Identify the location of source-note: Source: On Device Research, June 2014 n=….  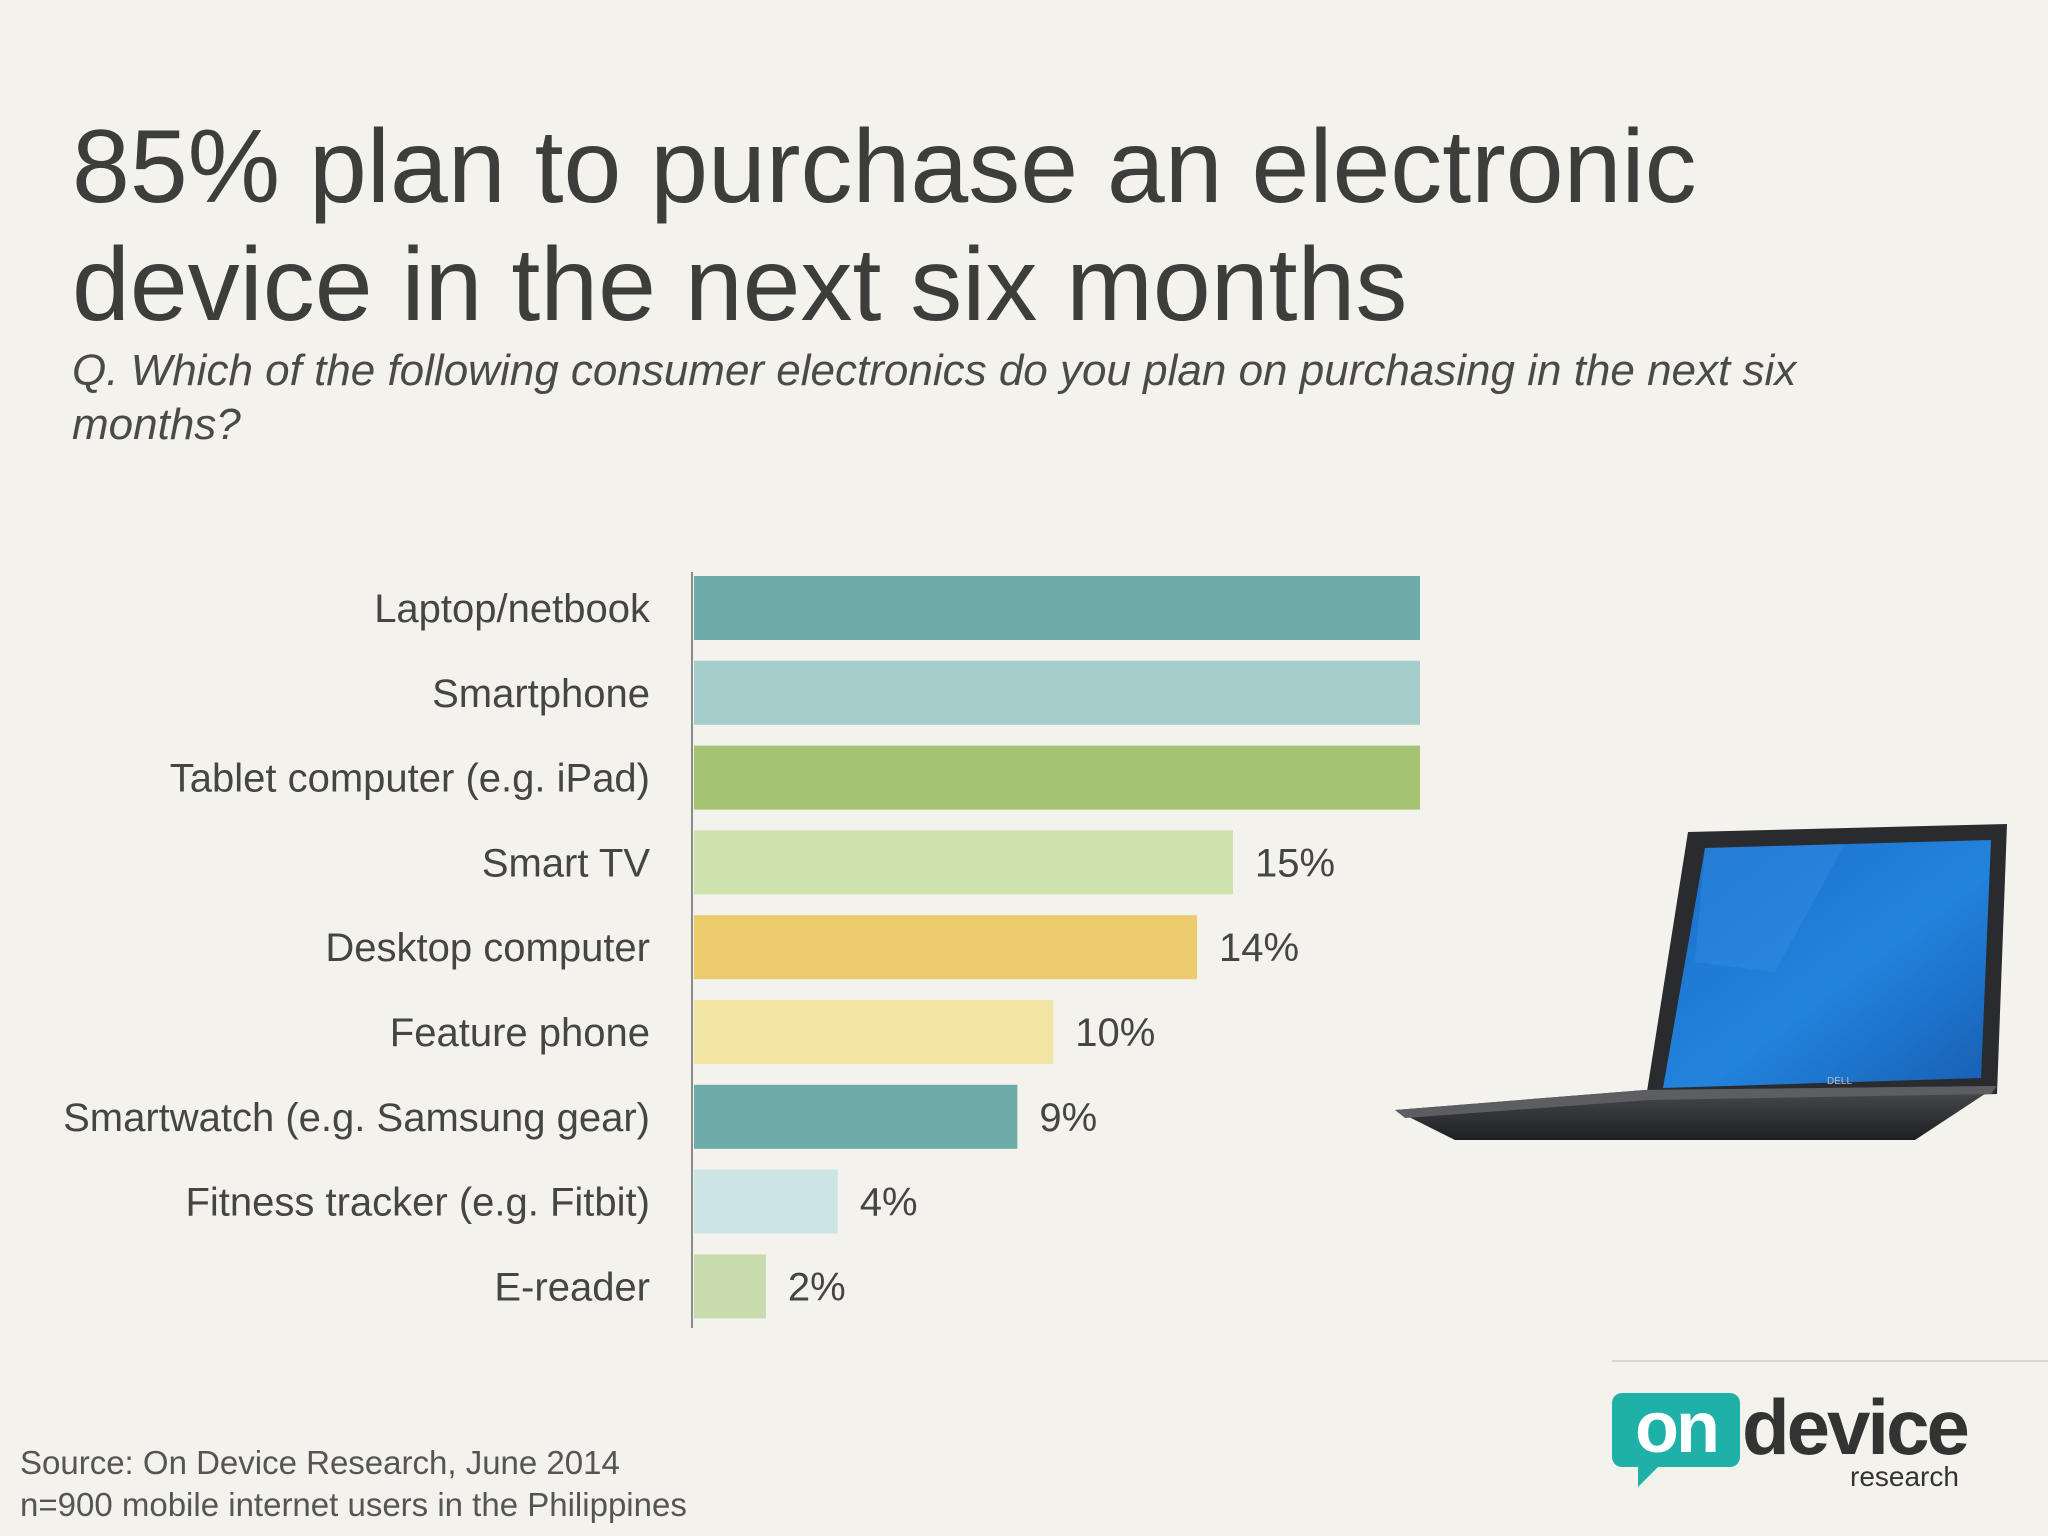
(353, 1484).